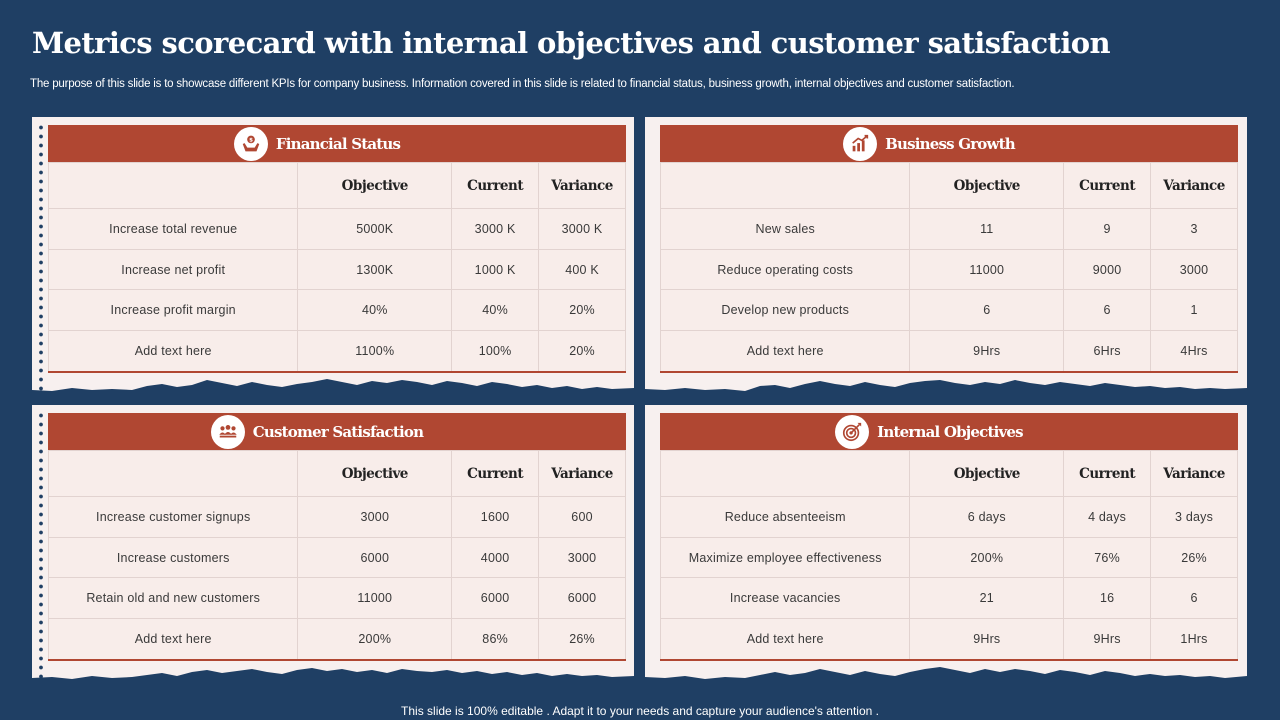  Describe the element at coordinates (949, 431) in the screenshot. I see `card-header: Internal Objectives` at that location.